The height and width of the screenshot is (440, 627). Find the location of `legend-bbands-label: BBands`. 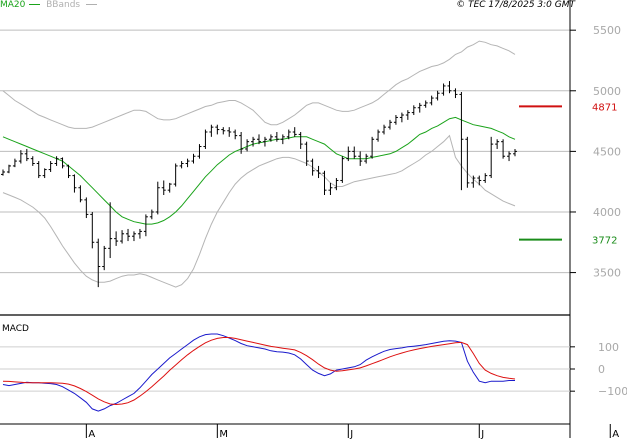

legend-bbands-label: BBands is located at coordinates (63, 5).